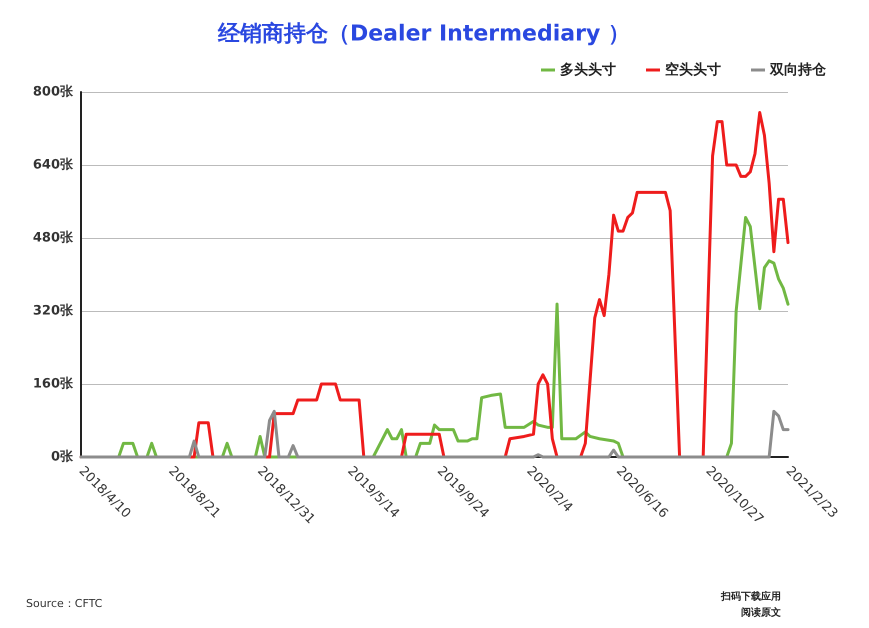 The image size is (869, 628). Describe the element at coordinates (53, 238) in the screenshot. I see `y-tick-label: 480张` at that location.